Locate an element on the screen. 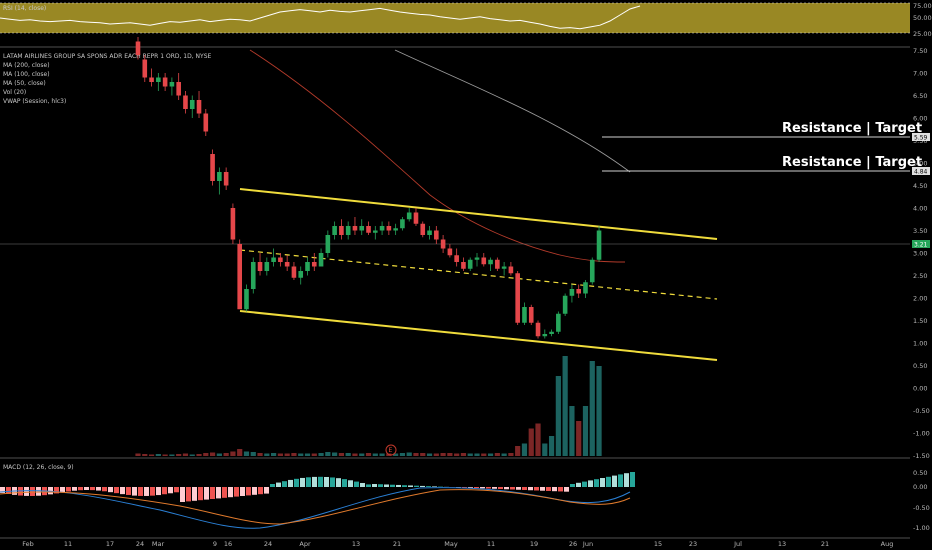  macd-tick-0.00: 0.00 is located at coordinates (920, 487).